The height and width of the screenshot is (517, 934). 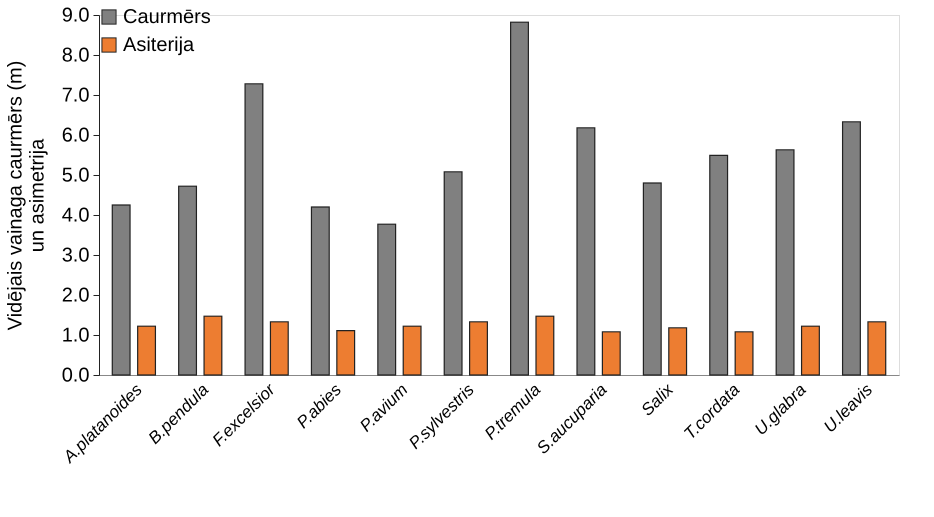 I want to click on y-tick-label: 2.0, so click(x=76, y=295).